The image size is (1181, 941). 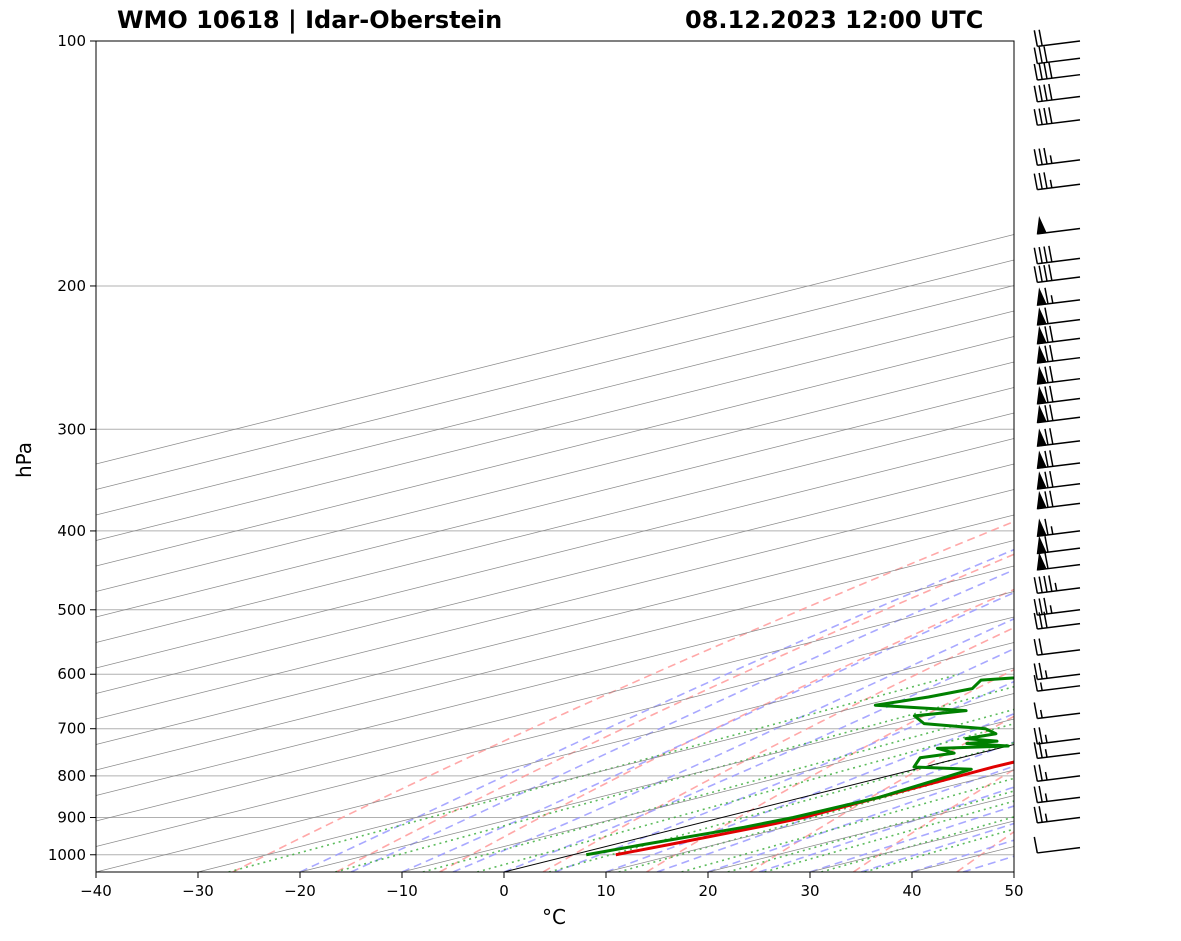 What do you see at coordinates (71, 818) in the screenshot?
I see `y-tick-label: 900` at bounding box center [71, 818].